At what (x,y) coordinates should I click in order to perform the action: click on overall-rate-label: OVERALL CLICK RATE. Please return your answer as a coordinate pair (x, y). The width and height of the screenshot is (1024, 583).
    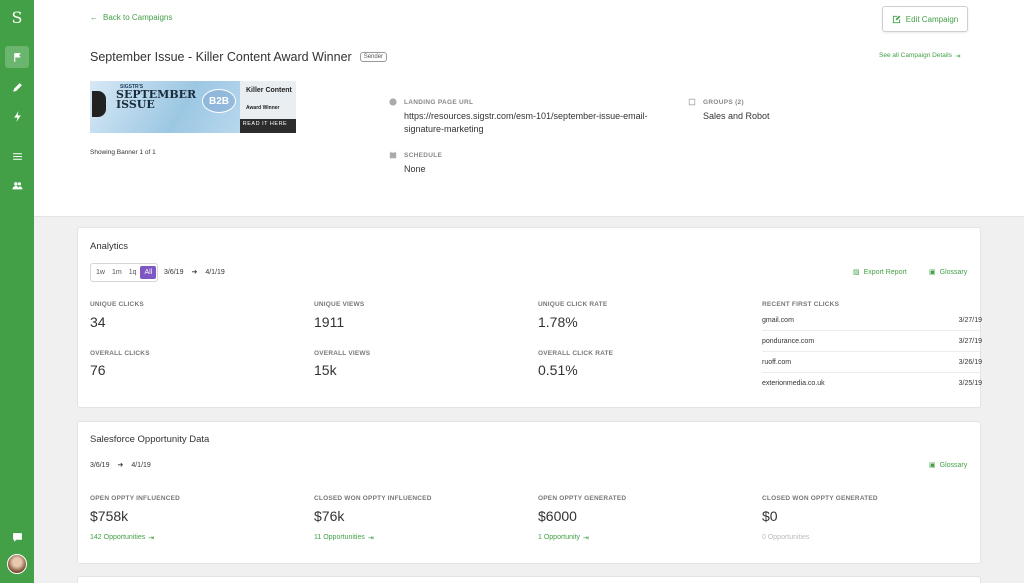
    Looking at the image, I should click on (576, 353).